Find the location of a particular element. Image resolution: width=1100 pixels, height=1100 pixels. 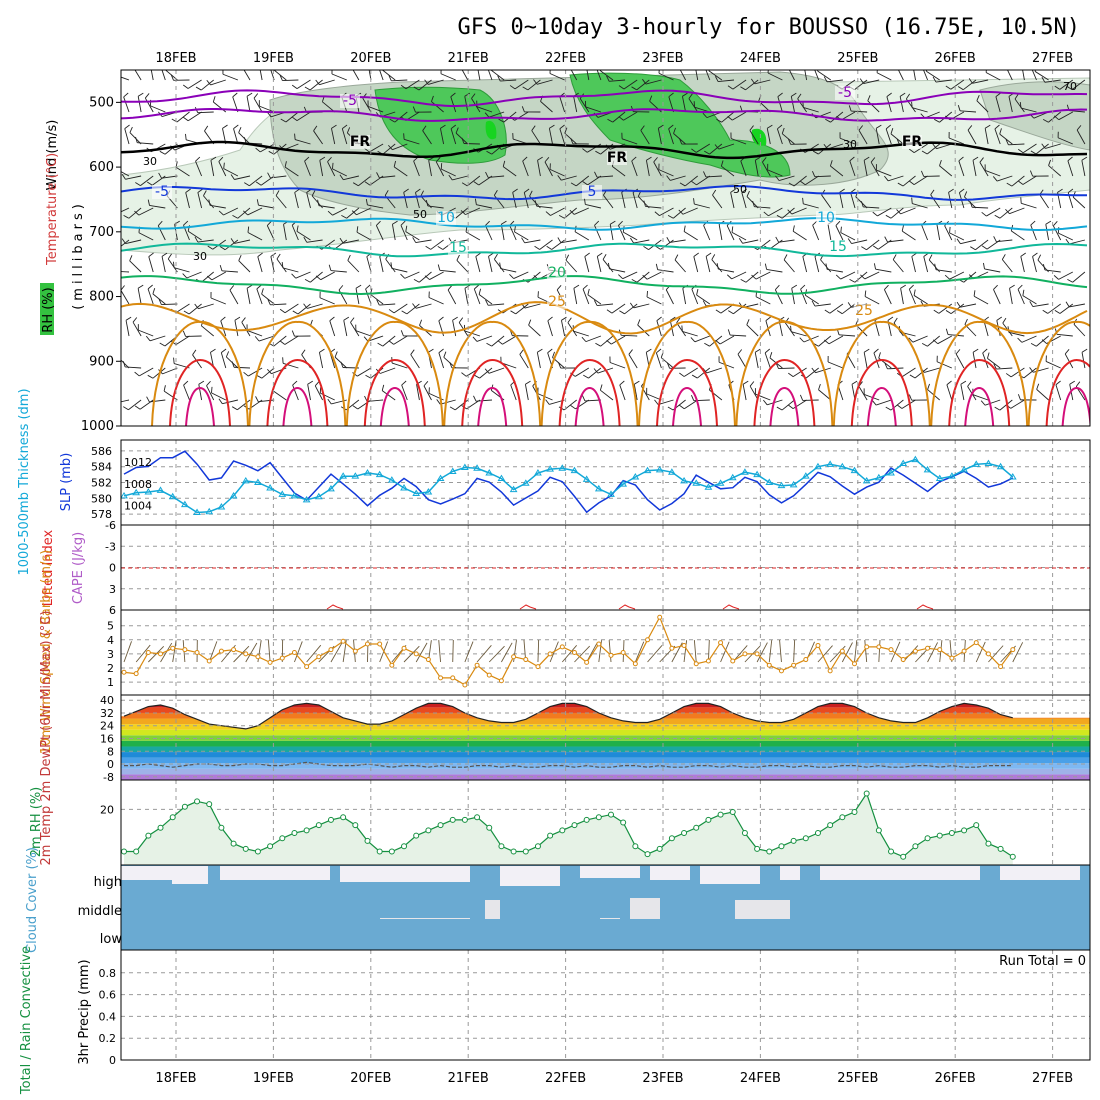

rh2m-panel: 20 2m RH (%) is located at coordinates (560, 822).